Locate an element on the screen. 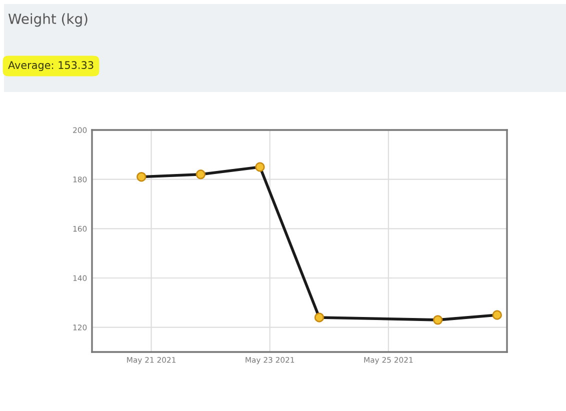  text: Average: 153.33 is located at coordinates (51, 66).